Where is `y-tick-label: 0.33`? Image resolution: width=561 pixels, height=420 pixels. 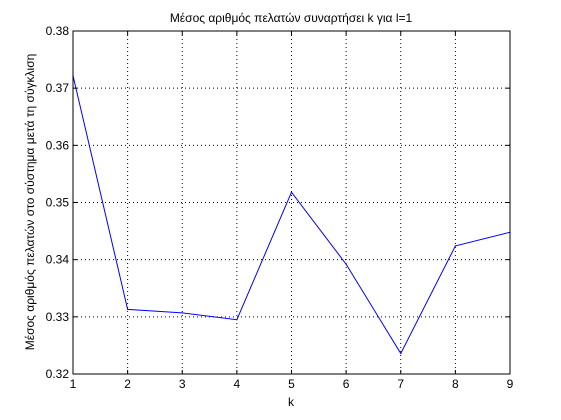
y-tick-label: 0.33 is located at coordinates (58, 317).